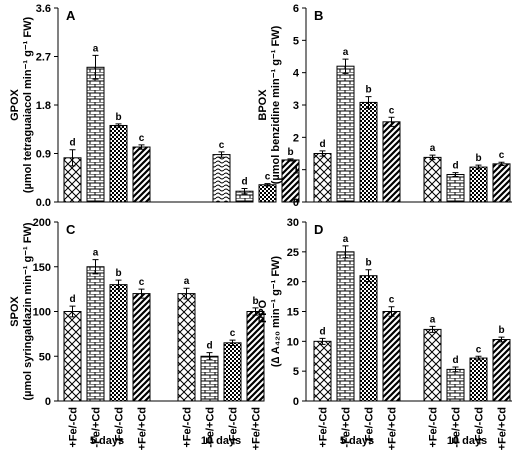 The width and height of the screenshot is (520, 451). What do you see at coordinates (42, 313) in the screenshot?
I see `y-tick-label: 100` at bounding box center [42, 313].